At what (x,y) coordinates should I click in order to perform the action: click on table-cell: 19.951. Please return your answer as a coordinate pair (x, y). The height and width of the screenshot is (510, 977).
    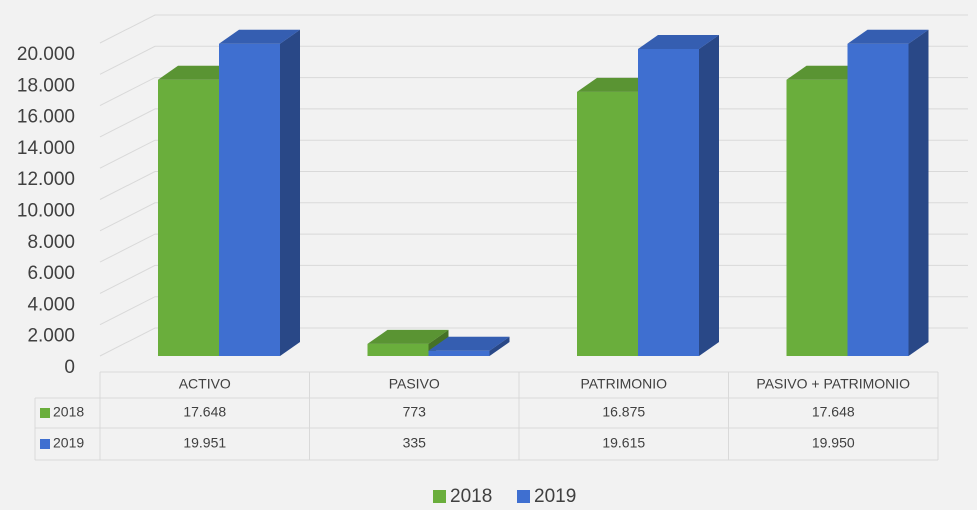
    Looking at the image, I should click on (204, 443).